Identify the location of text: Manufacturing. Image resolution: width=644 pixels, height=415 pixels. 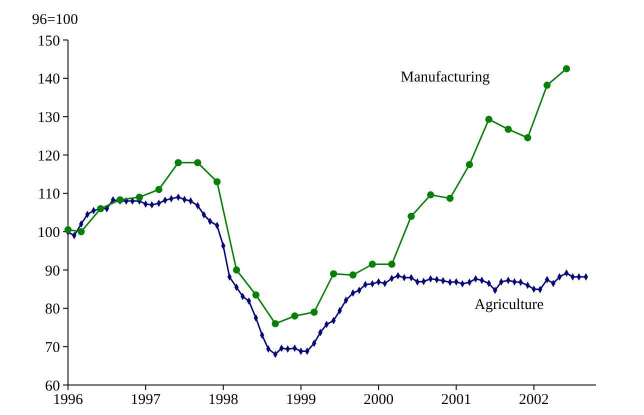
(445, 77).